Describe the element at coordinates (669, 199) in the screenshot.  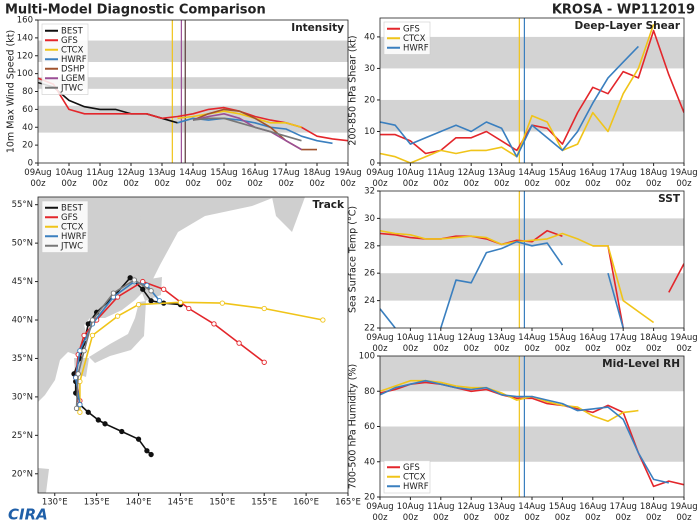
I see `panel-title: SST` at that location.